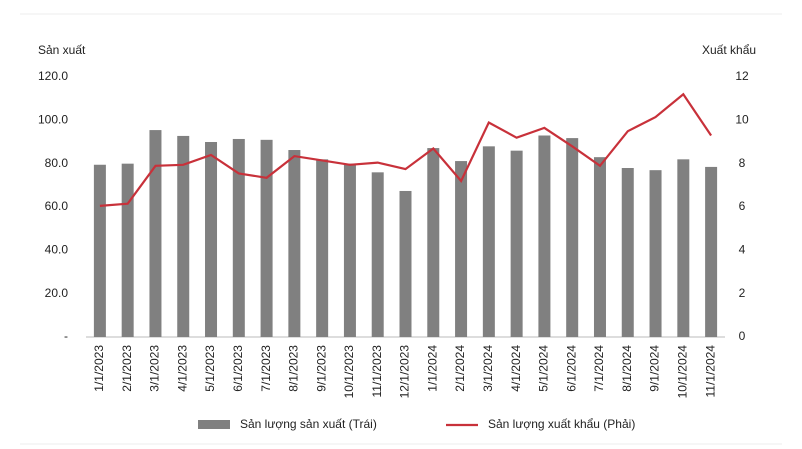  What do you see at coordinates (321, 368) in the screenshot?
I see `x-tick-label: 9/1/2023` at bounding box center [321, 368].